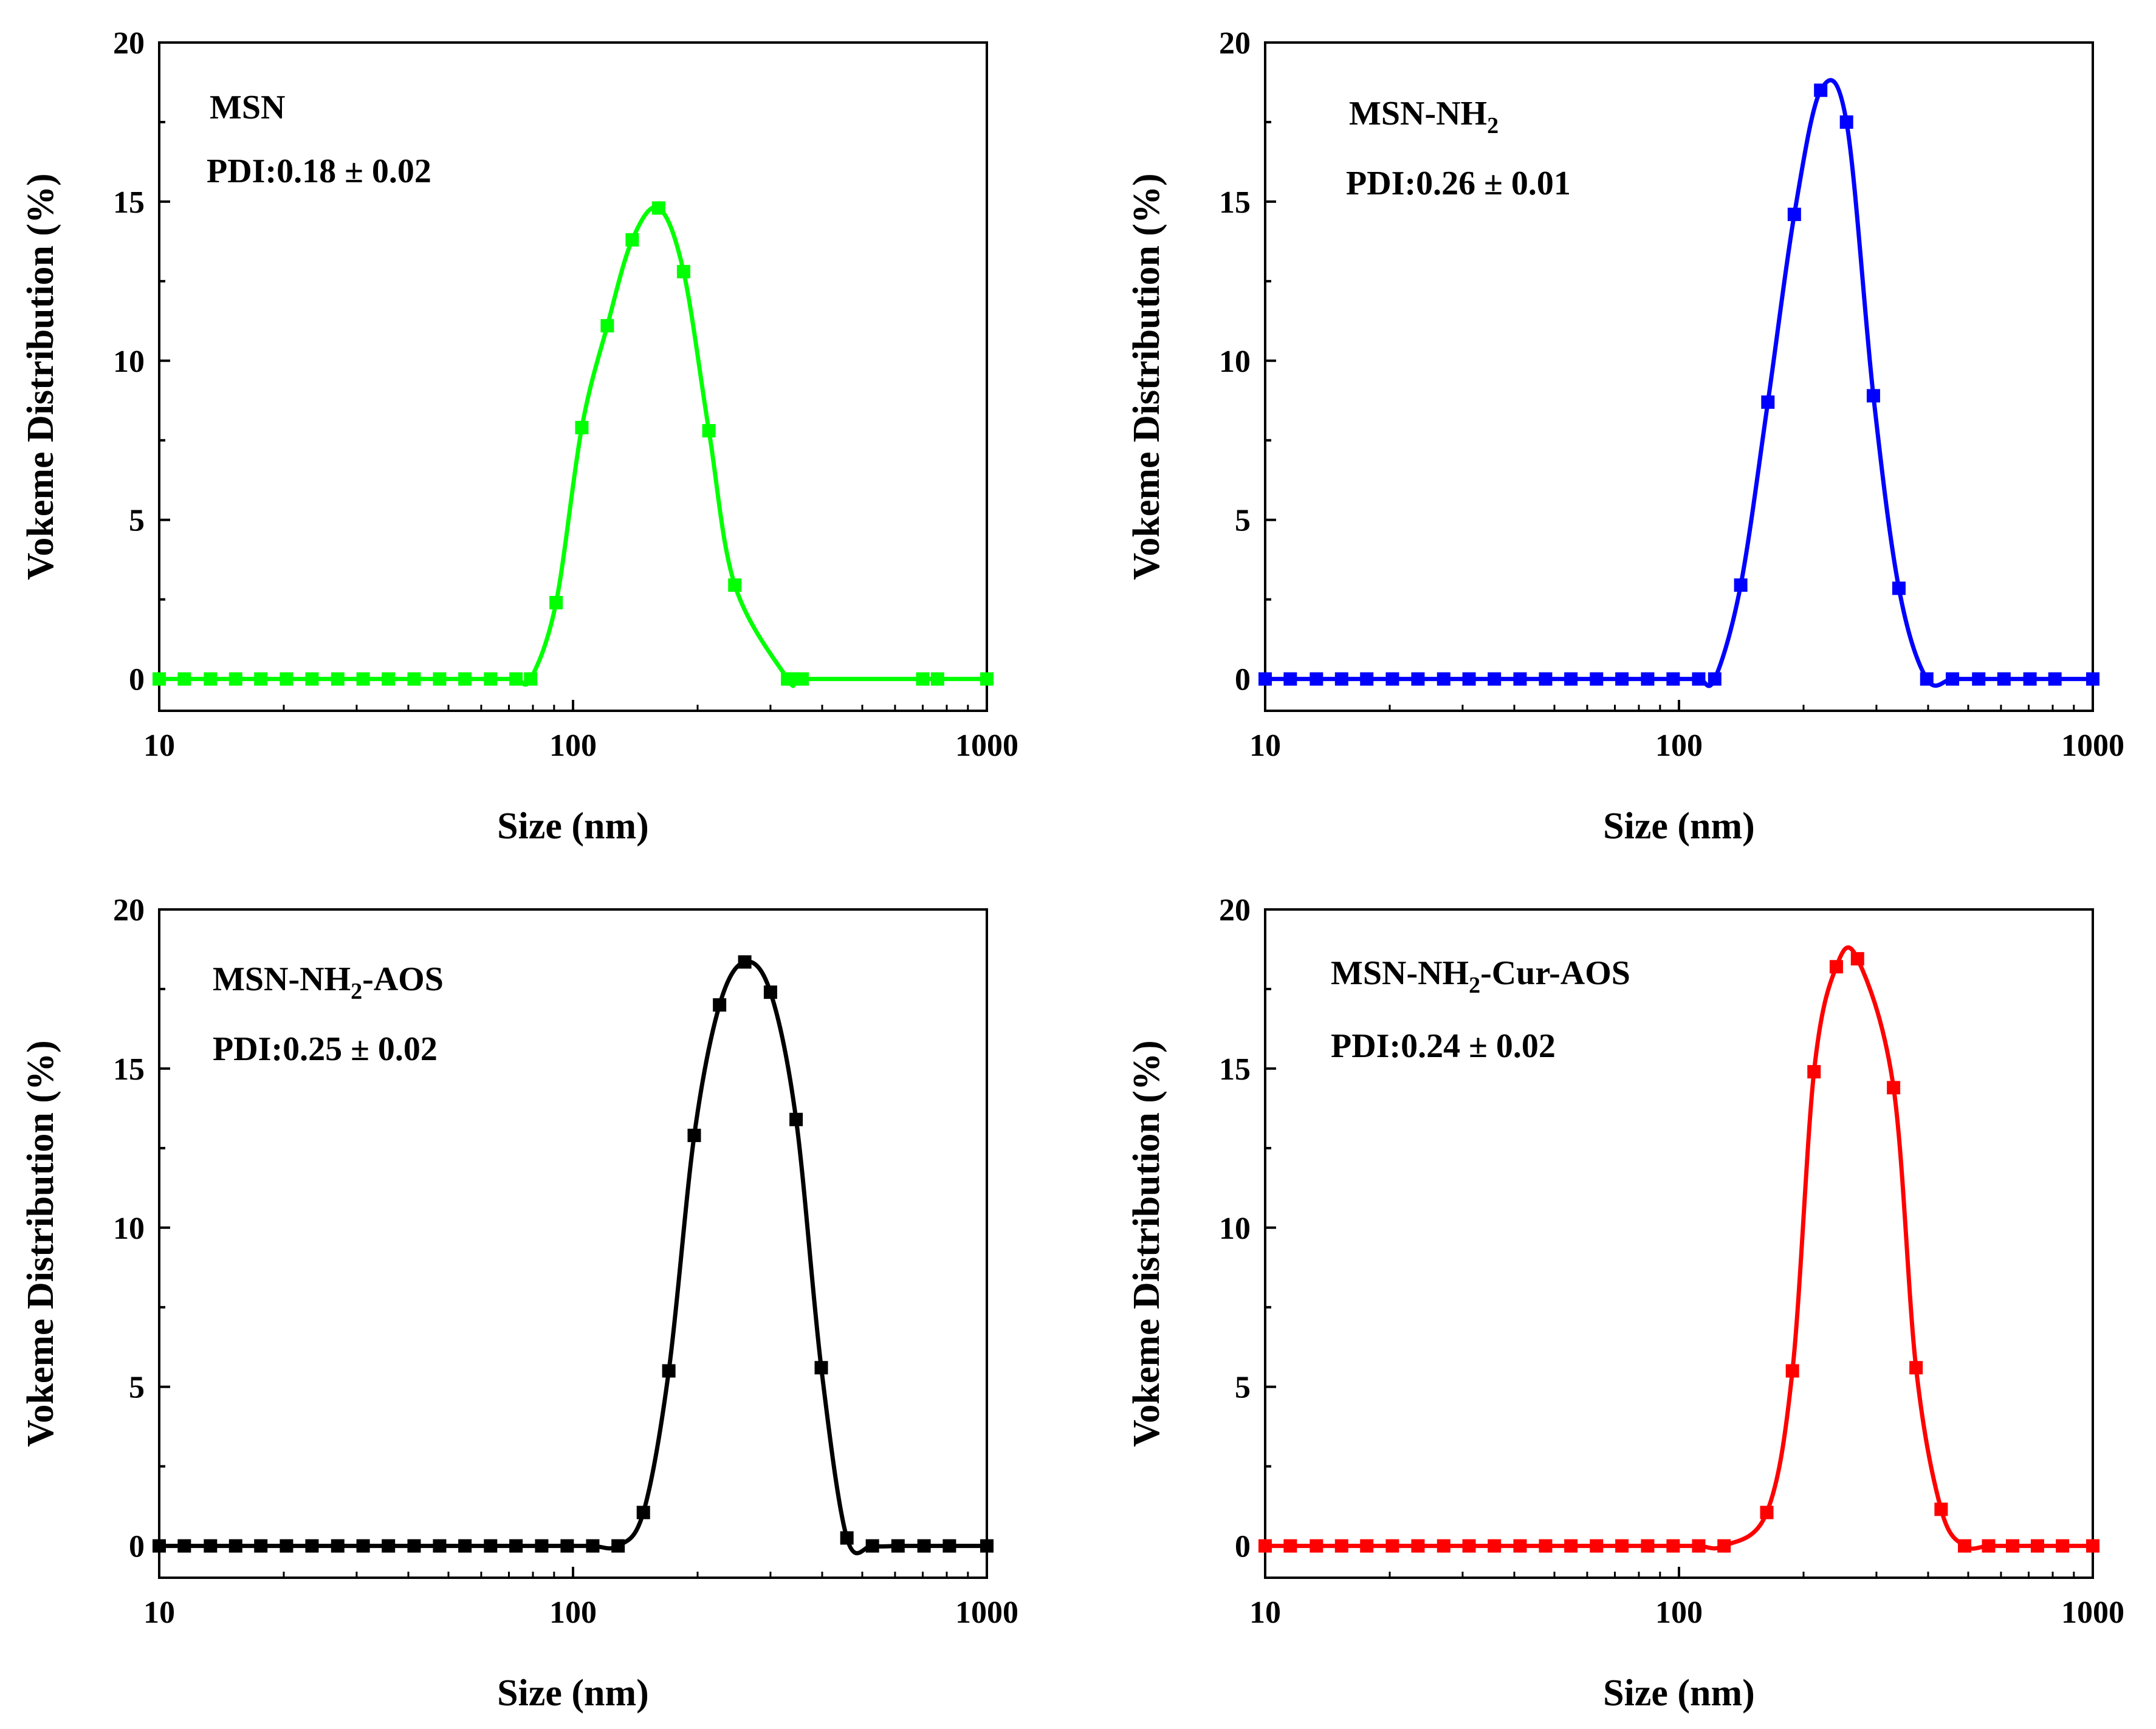 This screenshot has width=2156, height=1729. I want to click on pdi-label: PDI:0.18 ± 0.02, so click(319, 171).